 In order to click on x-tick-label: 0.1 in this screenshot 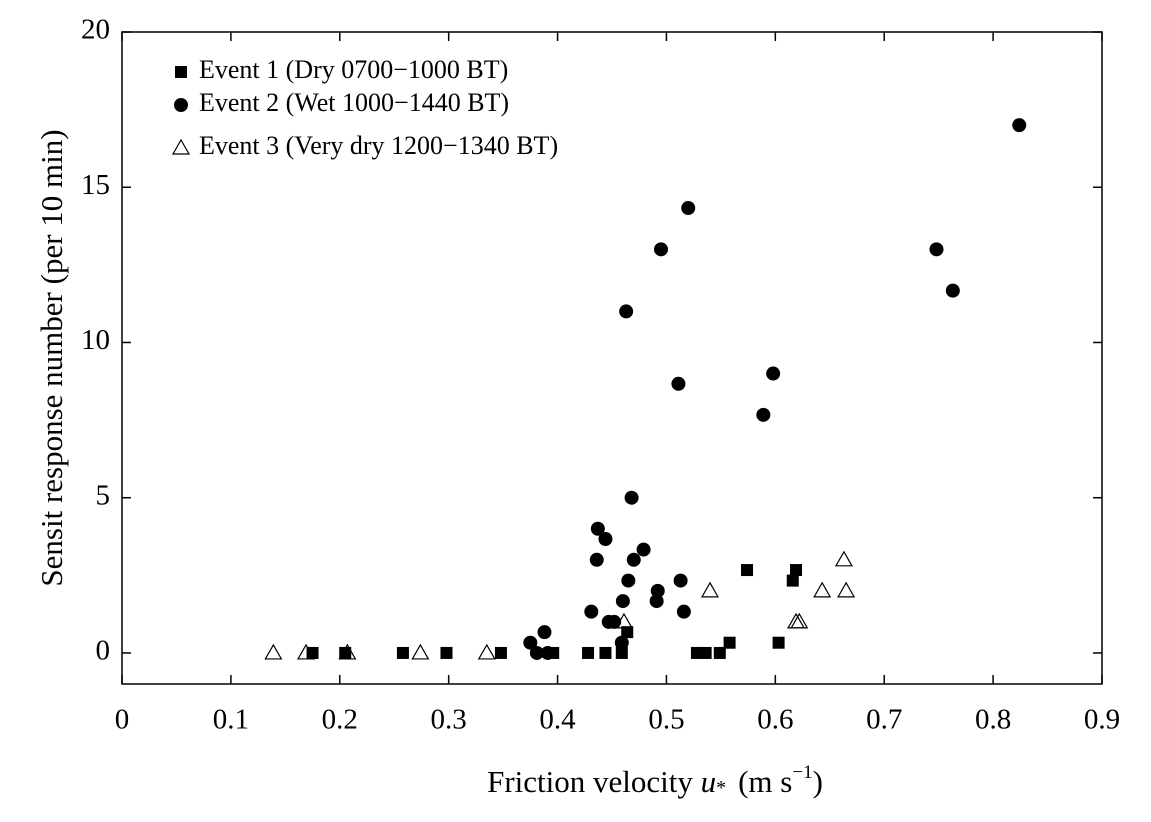, I will do `click(231, 720)`.